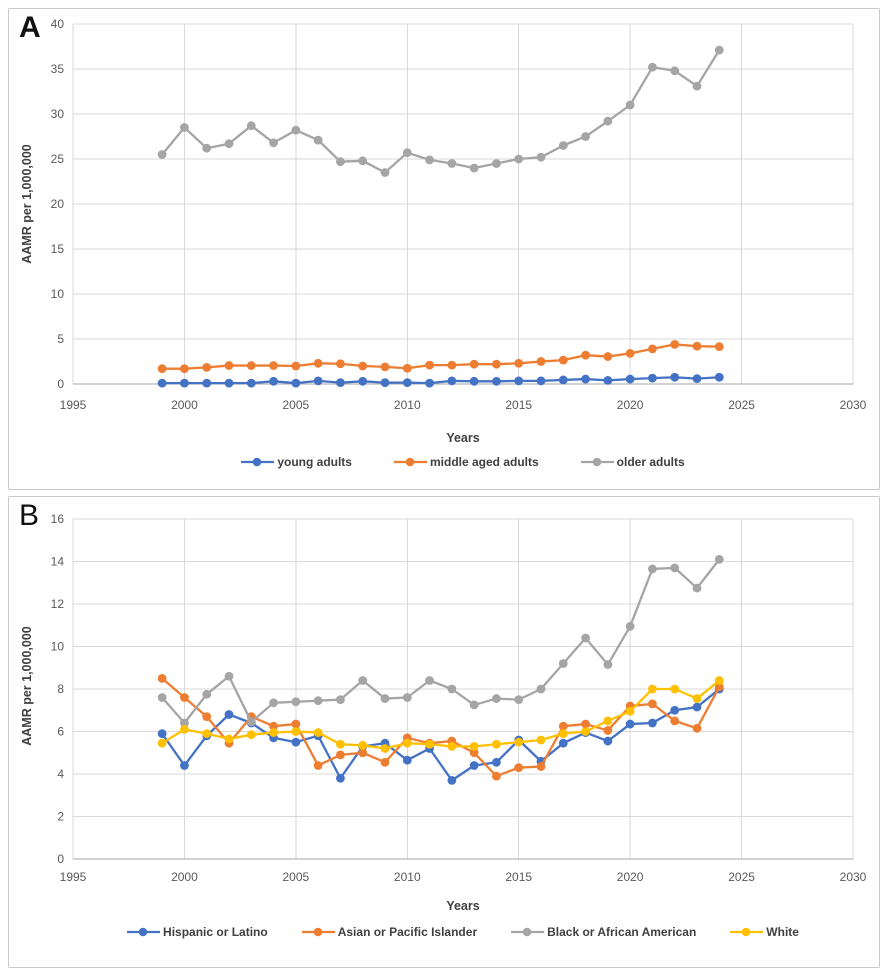  What do you see at coordinates (782, 932) in the screenshot?
I see `legend-label: White` at bounding box center [782, 932].